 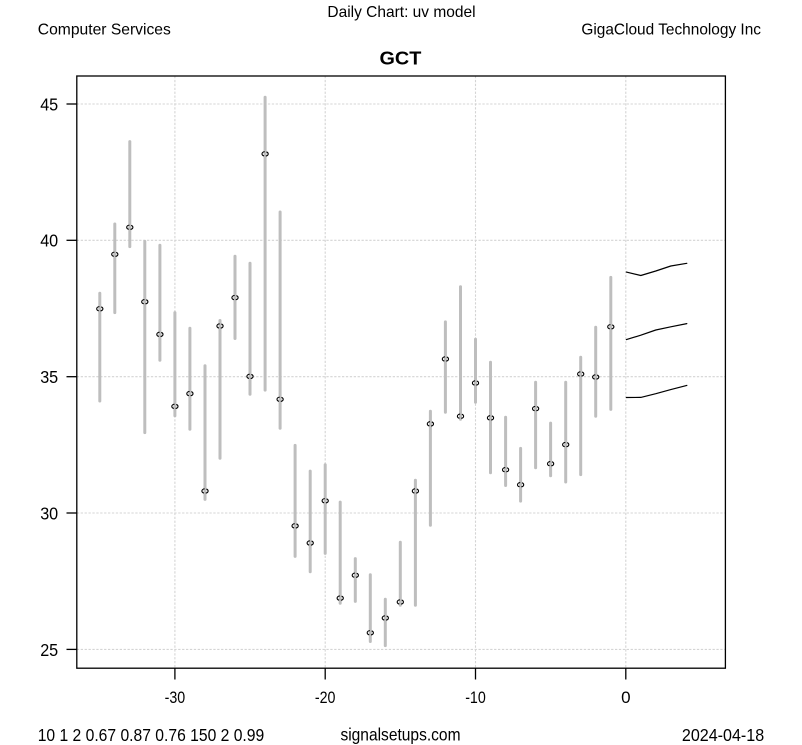 I want to click on svg-text: 40, so click(x=49, y=241).